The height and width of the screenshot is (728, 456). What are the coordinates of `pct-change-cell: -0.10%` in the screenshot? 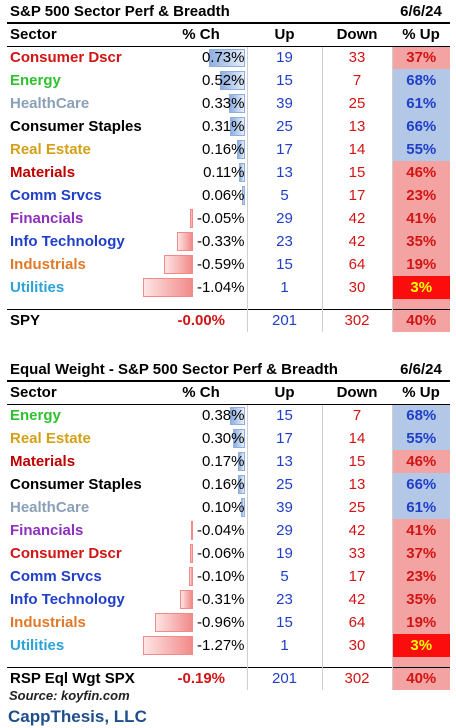 It's located at (201, 576).